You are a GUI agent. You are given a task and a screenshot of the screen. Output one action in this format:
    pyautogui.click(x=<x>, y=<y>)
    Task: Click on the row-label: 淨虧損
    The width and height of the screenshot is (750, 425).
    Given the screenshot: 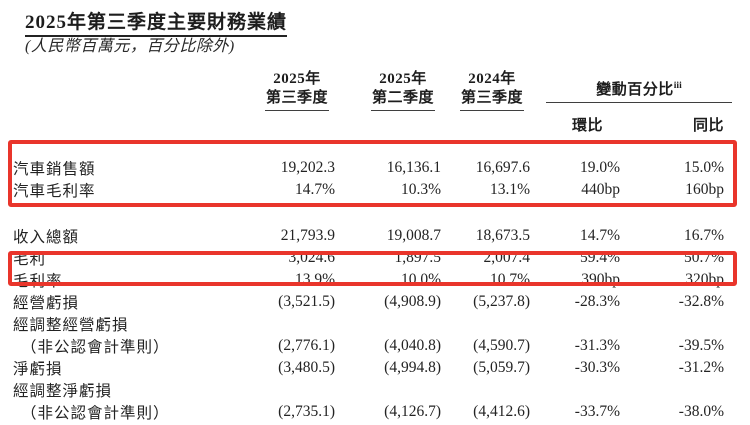 What is the action you would take?
    pyautogui.click(x=38, y=369)
    